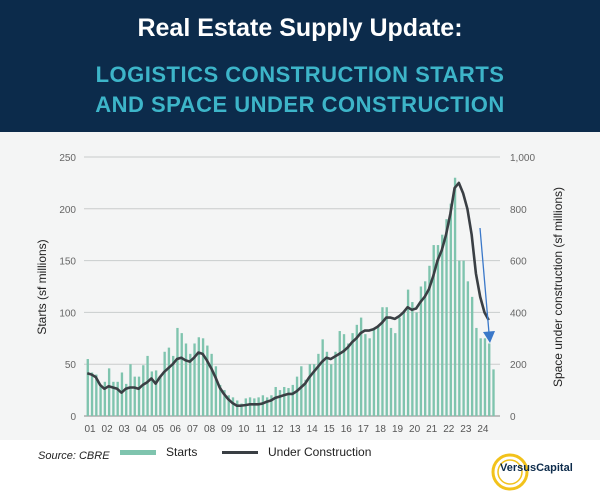 The image size is (600, 502). What do you see at coordinates (159, 429) in the screenshot?
I see `x-tick-label: 05` at bounding box center [159, 429].